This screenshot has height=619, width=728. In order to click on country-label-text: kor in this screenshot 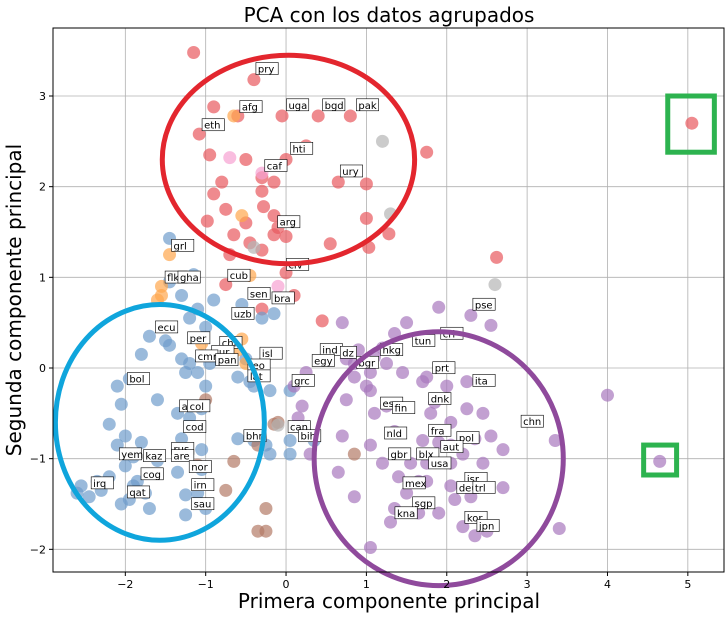, I will do `click(475, 518)`.